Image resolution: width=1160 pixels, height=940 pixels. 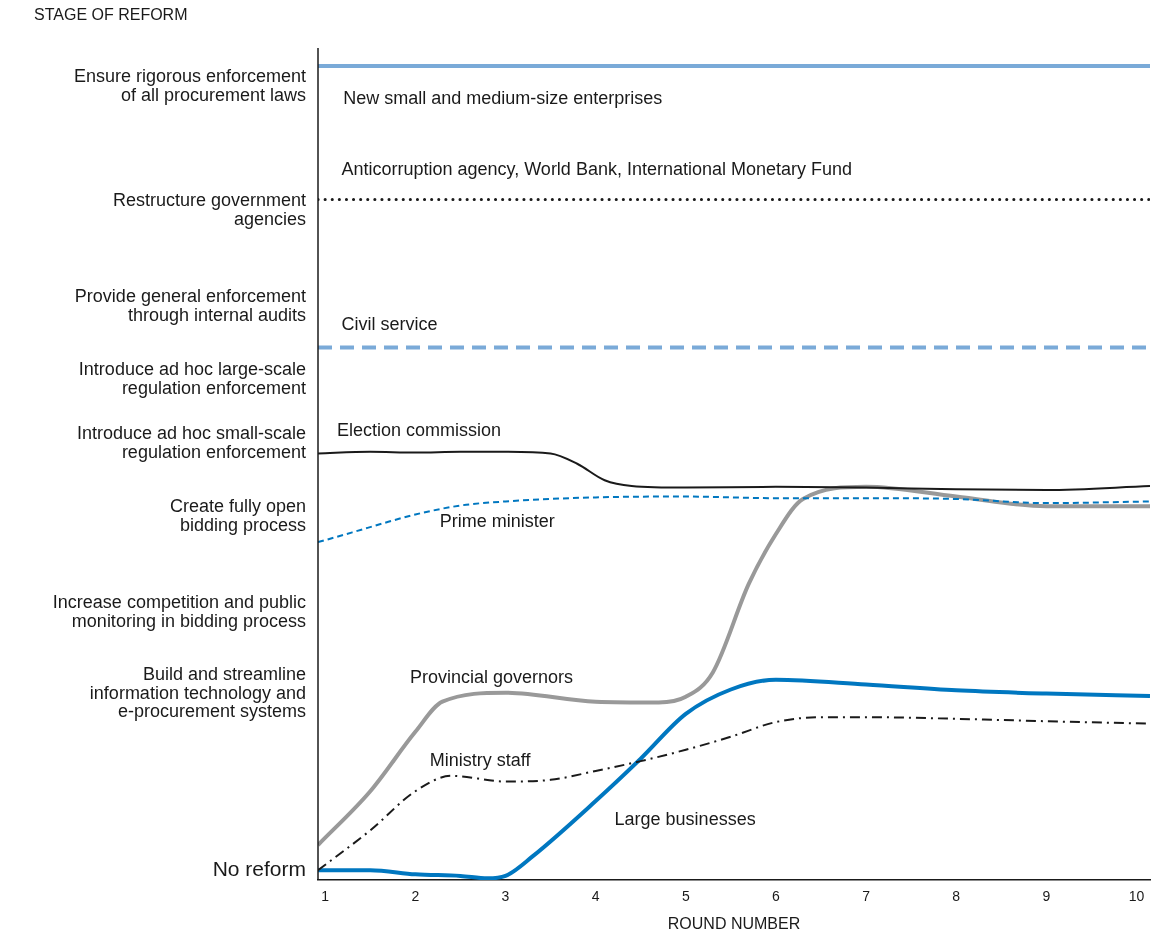 I want to click on series-label: Prime minister, so click(x=497, y=520).